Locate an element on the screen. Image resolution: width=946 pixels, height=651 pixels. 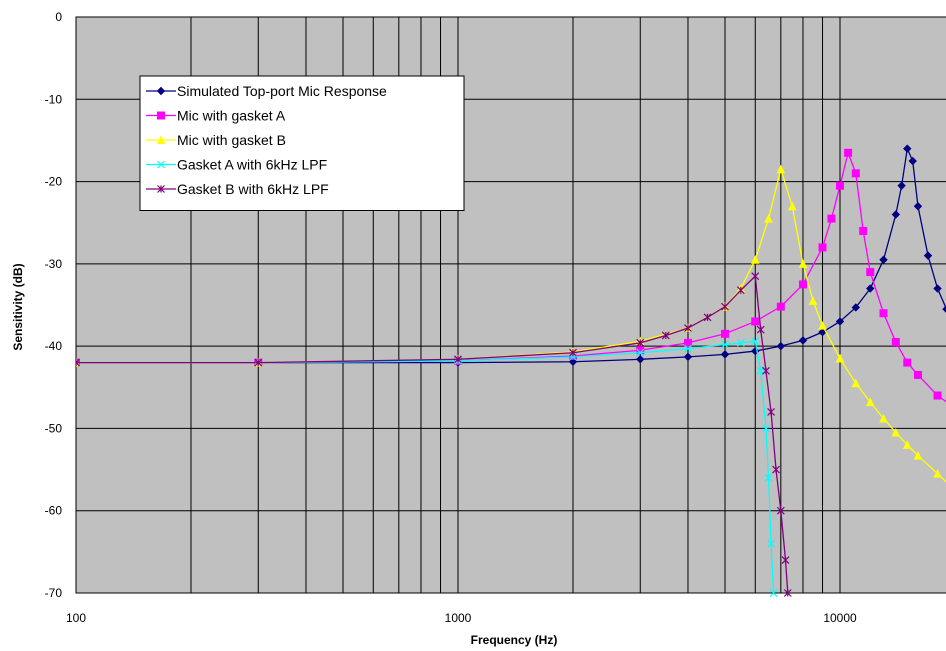
x-axis-title: Frequency (Hz) is located at coordinates (514, 640).